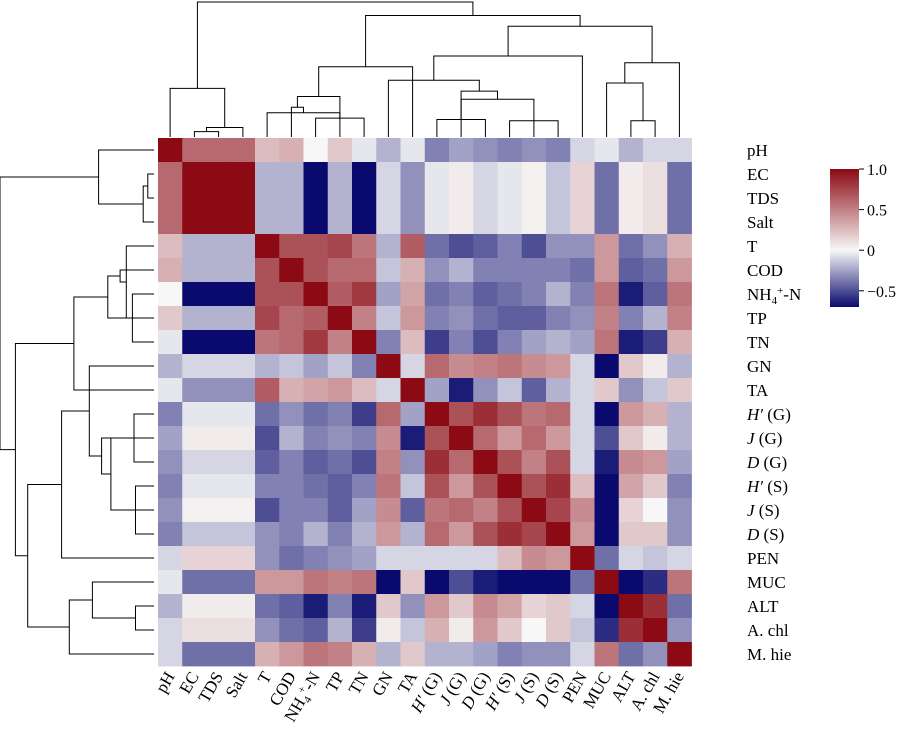 The width and height of the screenshot is (900, 740). I want to click on row-label-18: MUC, so click(766, 582).